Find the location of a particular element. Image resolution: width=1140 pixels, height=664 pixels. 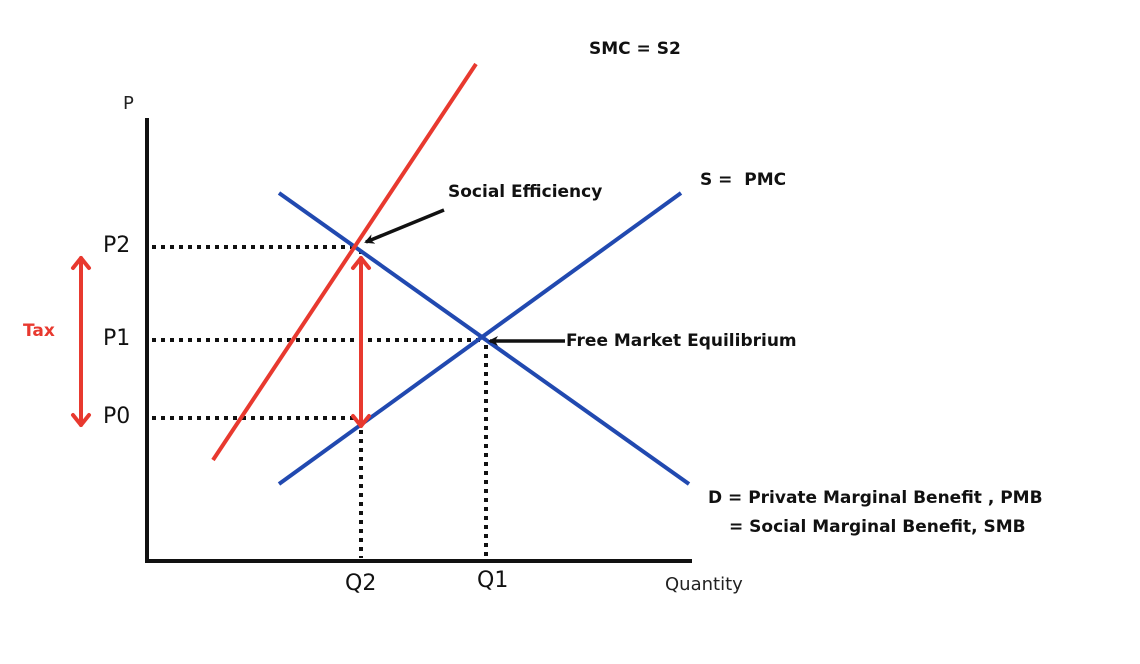

demand-label-line2: = Social Marginal Benefit, SMB is located at coordinates (877, 527).